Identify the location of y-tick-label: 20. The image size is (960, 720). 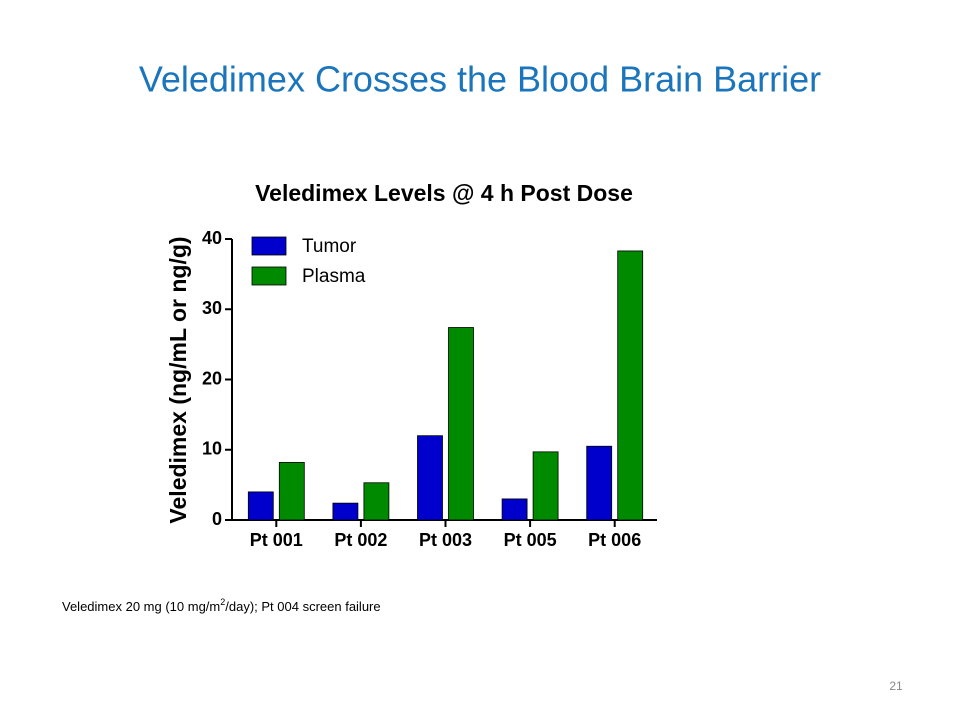
(212, 378).